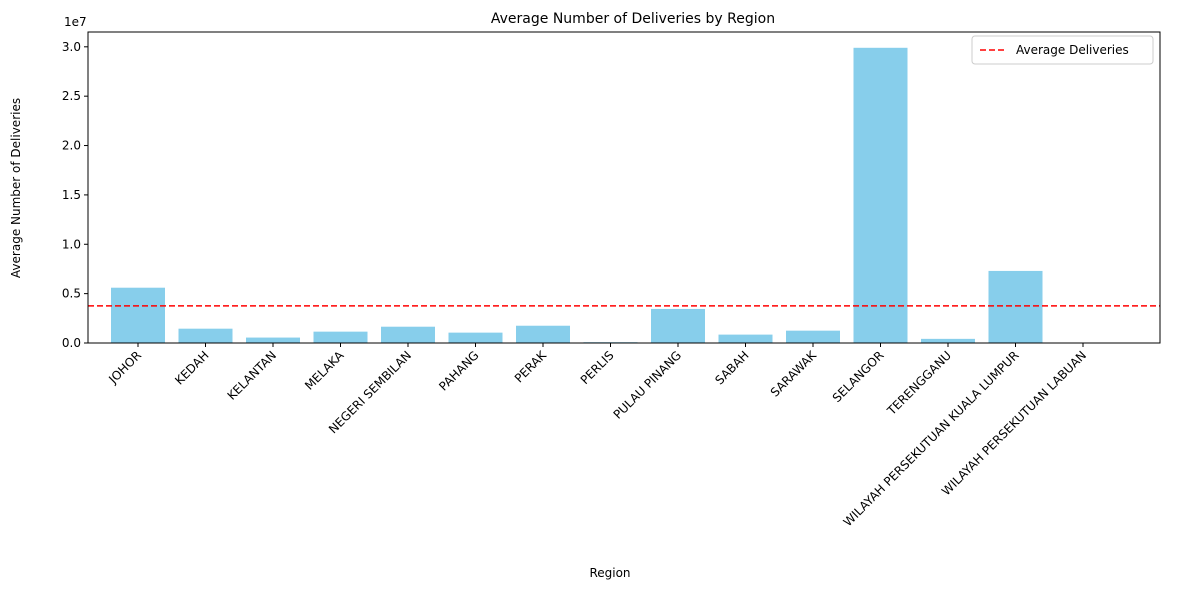 This screenshot has width=1178, height=590. I want to click on y-scale-offset-label: 1e7, so click(75, 22).